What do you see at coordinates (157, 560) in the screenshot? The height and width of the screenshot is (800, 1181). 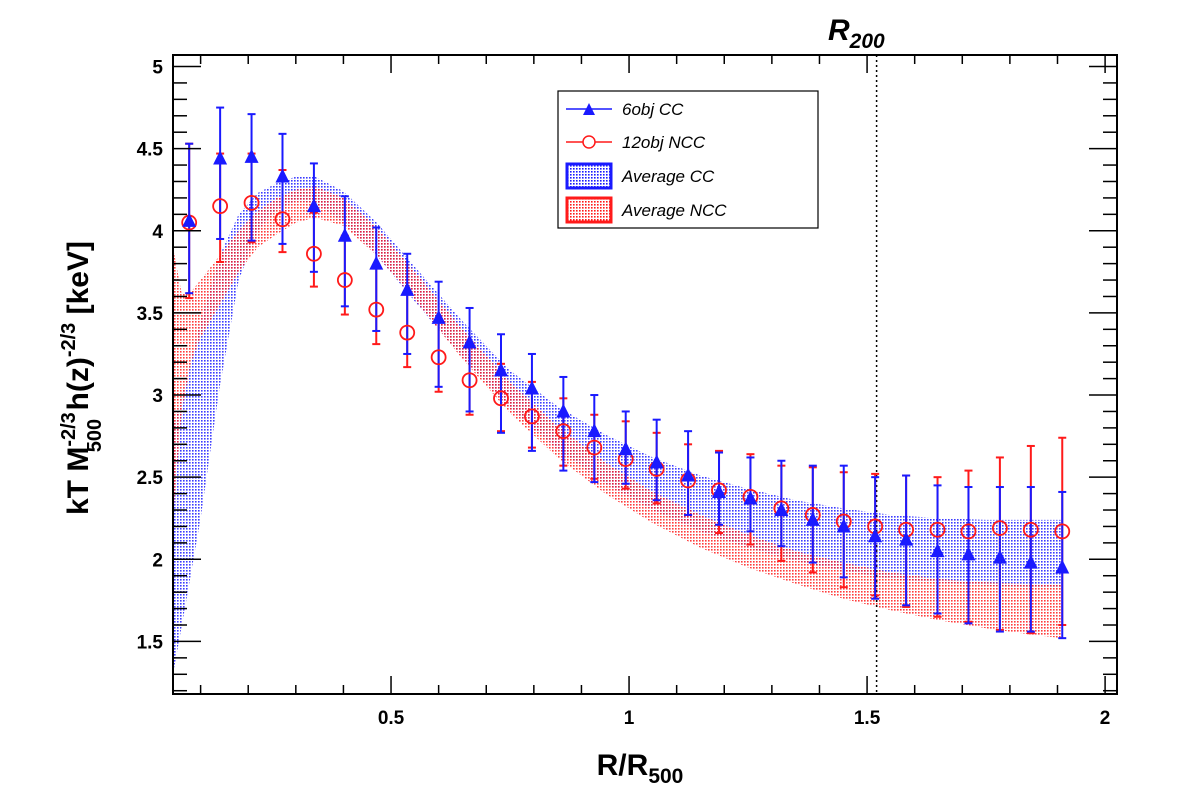 I see `y-tick-label: 2` at bounding box center [157, 560].